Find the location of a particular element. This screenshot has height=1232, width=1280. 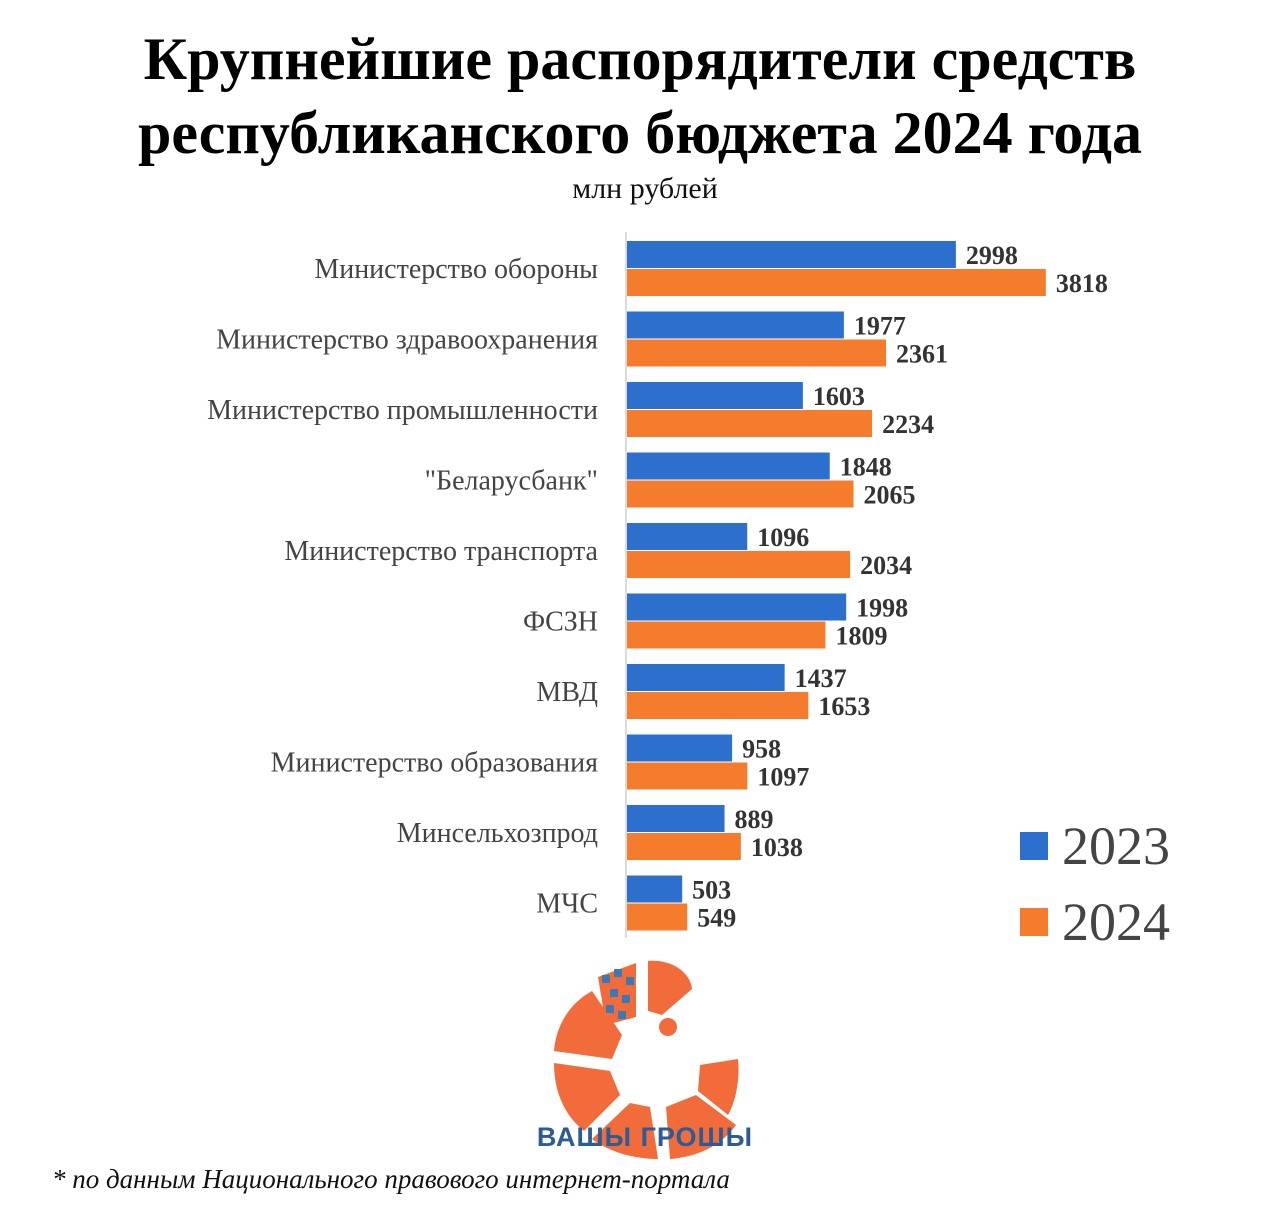

category-label: МЧС is located at coordinates (567, 904).